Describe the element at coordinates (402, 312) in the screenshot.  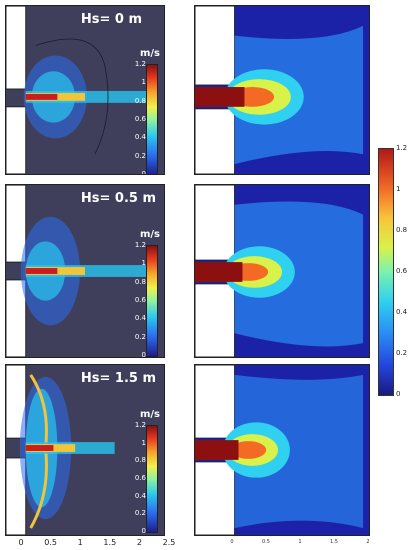
I see `colorbar-large-tick: 0.4` at that location.